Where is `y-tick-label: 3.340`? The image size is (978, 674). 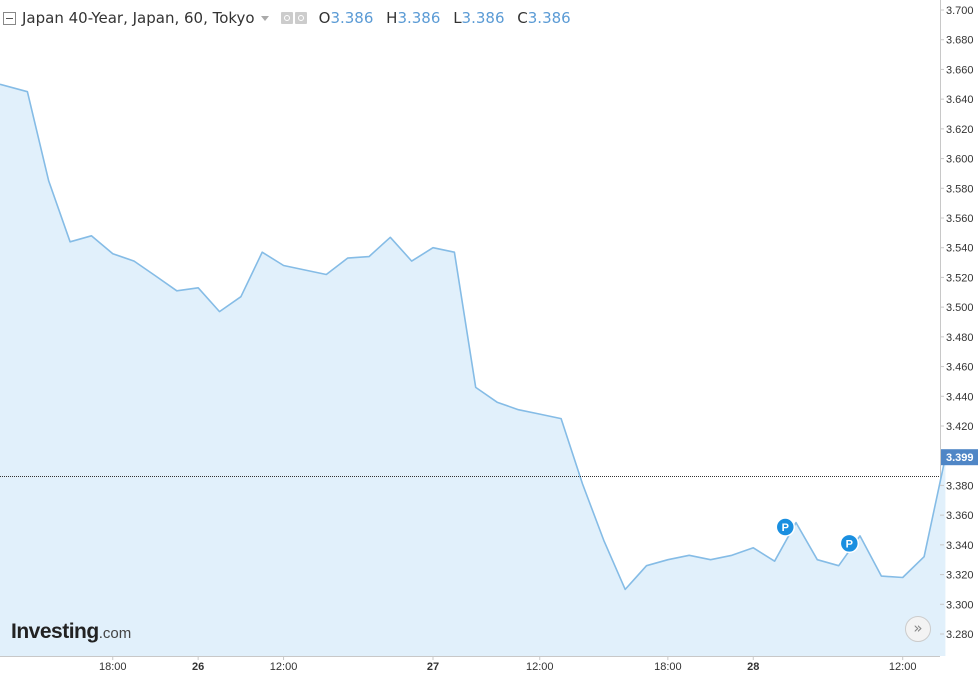 y-tick-label: 3.340 is located at coordinates (960, 546).